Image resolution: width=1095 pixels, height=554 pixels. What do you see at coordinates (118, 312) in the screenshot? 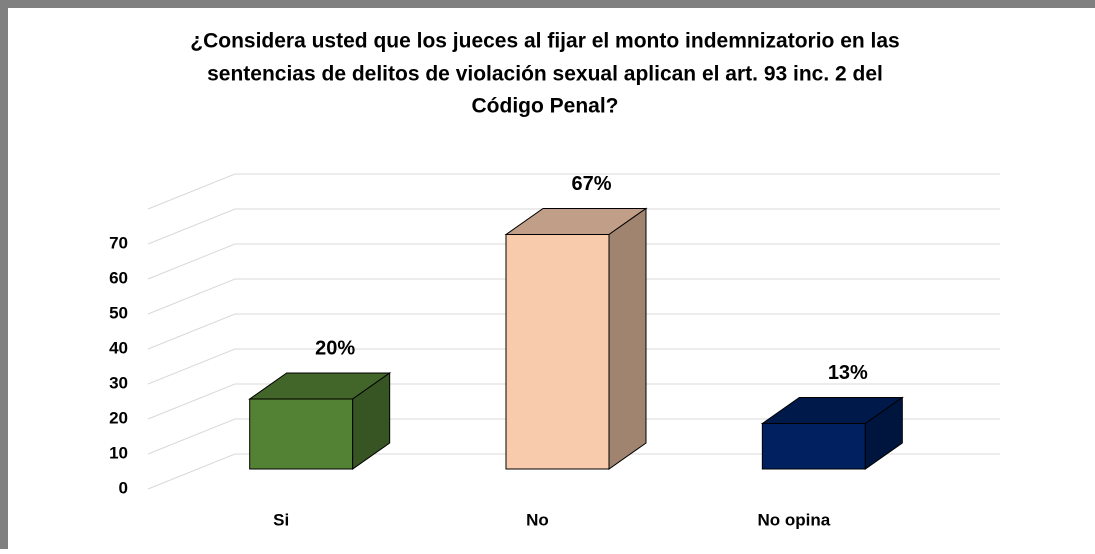
I see `y-tick-label: 50` at bounding box center [118, 312].